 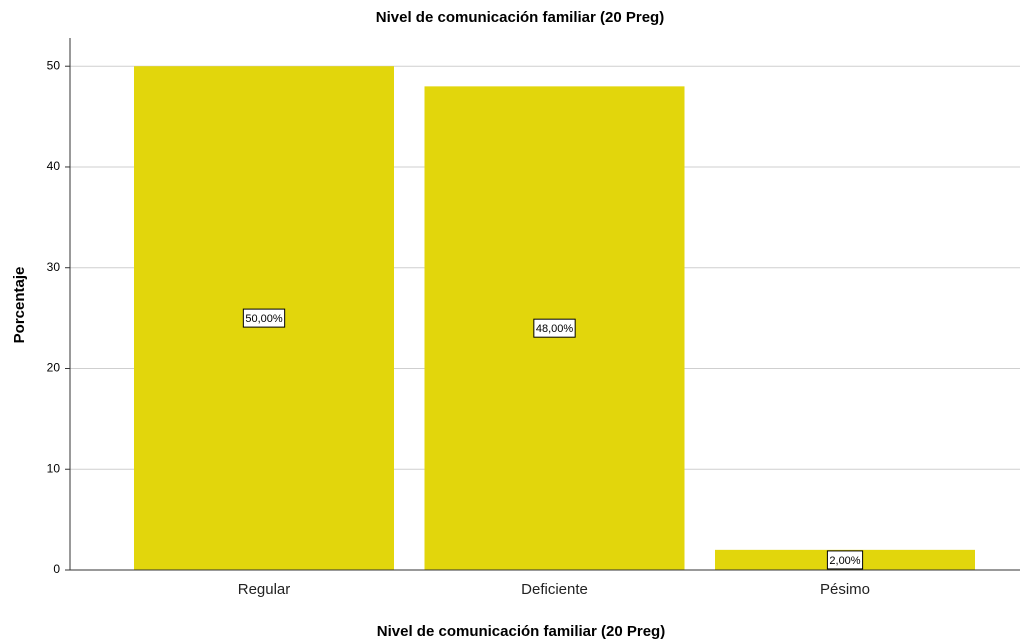 I want to click on y-tick-label: 40, so click(x=54, y=166).